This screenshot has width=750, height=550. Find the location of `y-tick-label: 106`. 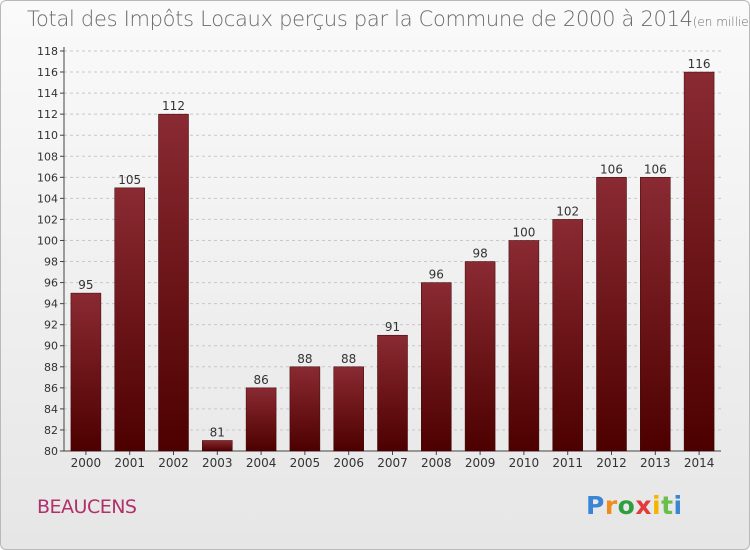

y-tick-label: 106 is located at coordinates (47, 177).